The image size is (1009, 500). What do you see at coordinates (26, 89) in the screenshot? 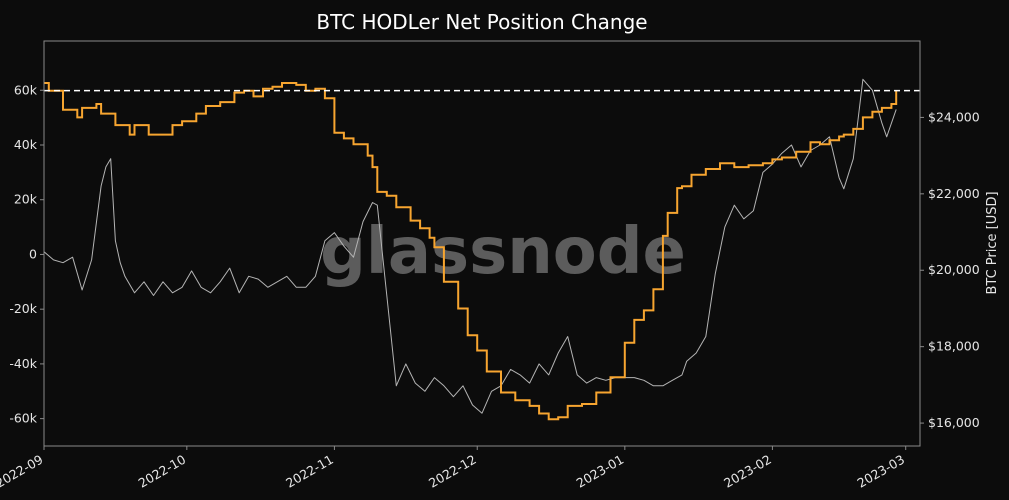
I see `y-tick-label: 60k` at bounding box center [26, 89].